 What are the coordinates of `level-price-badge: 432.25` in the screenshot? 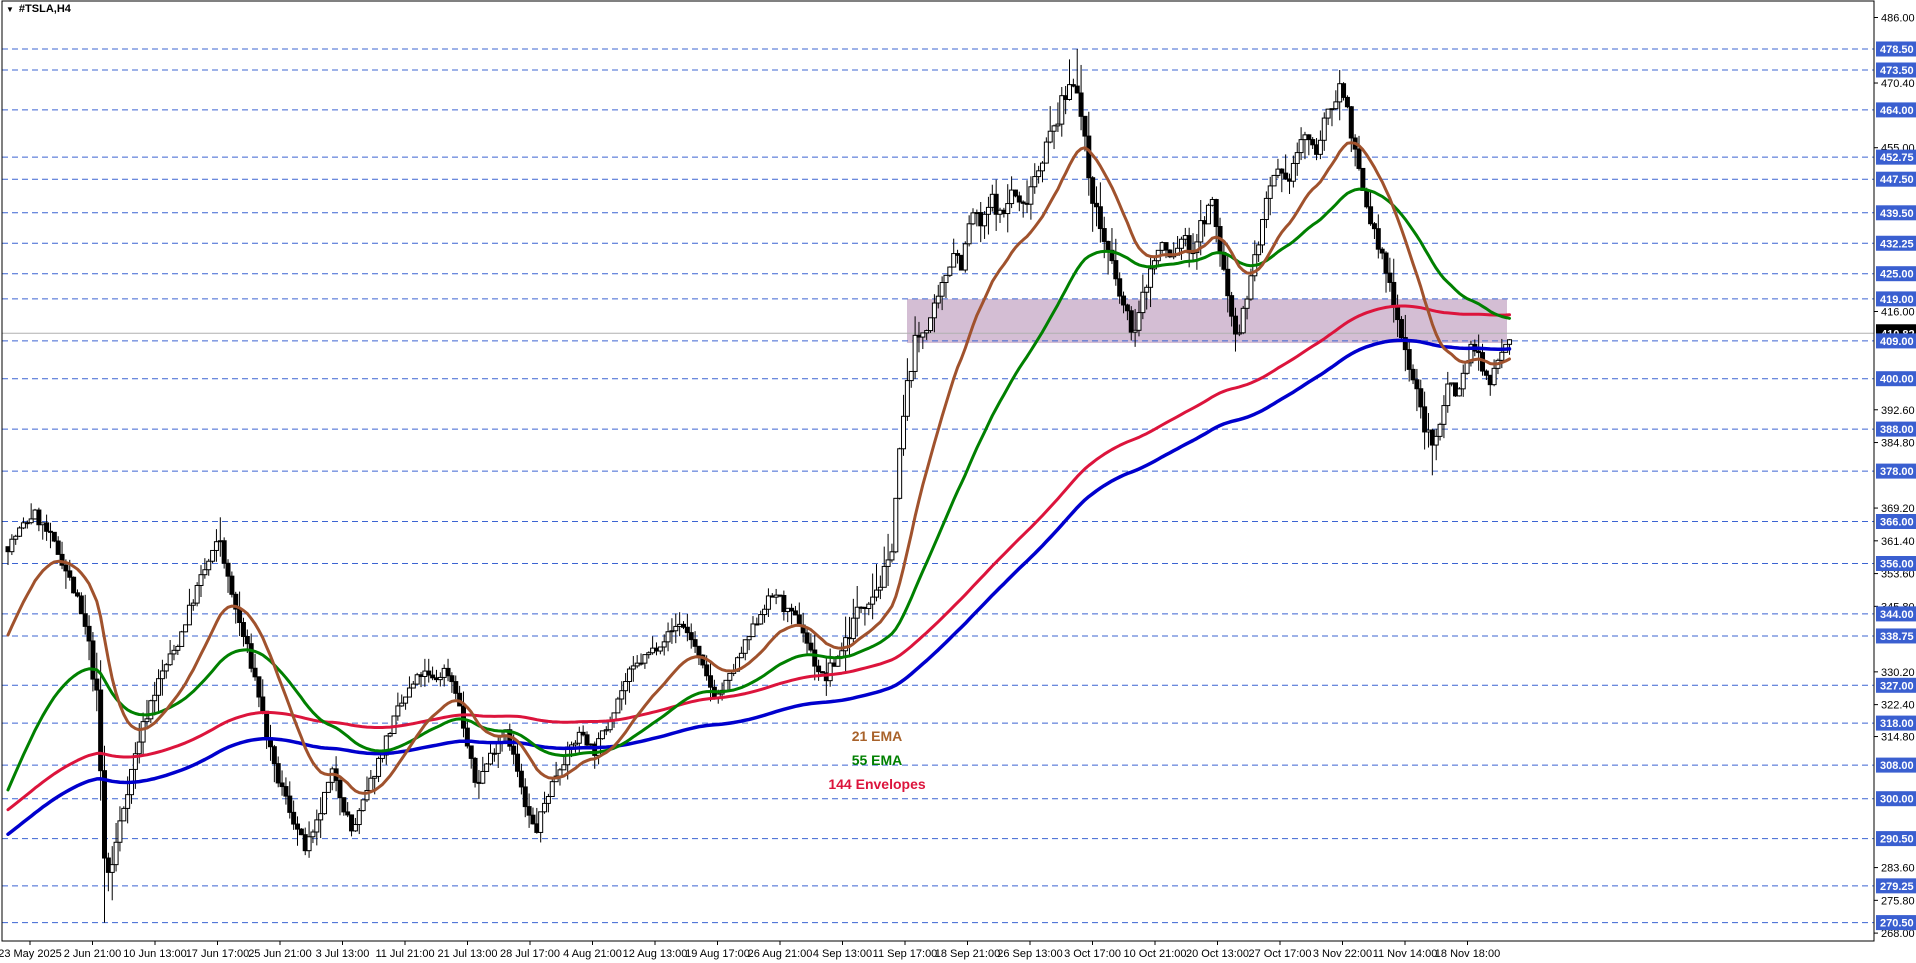 It's located at (1896, 243).